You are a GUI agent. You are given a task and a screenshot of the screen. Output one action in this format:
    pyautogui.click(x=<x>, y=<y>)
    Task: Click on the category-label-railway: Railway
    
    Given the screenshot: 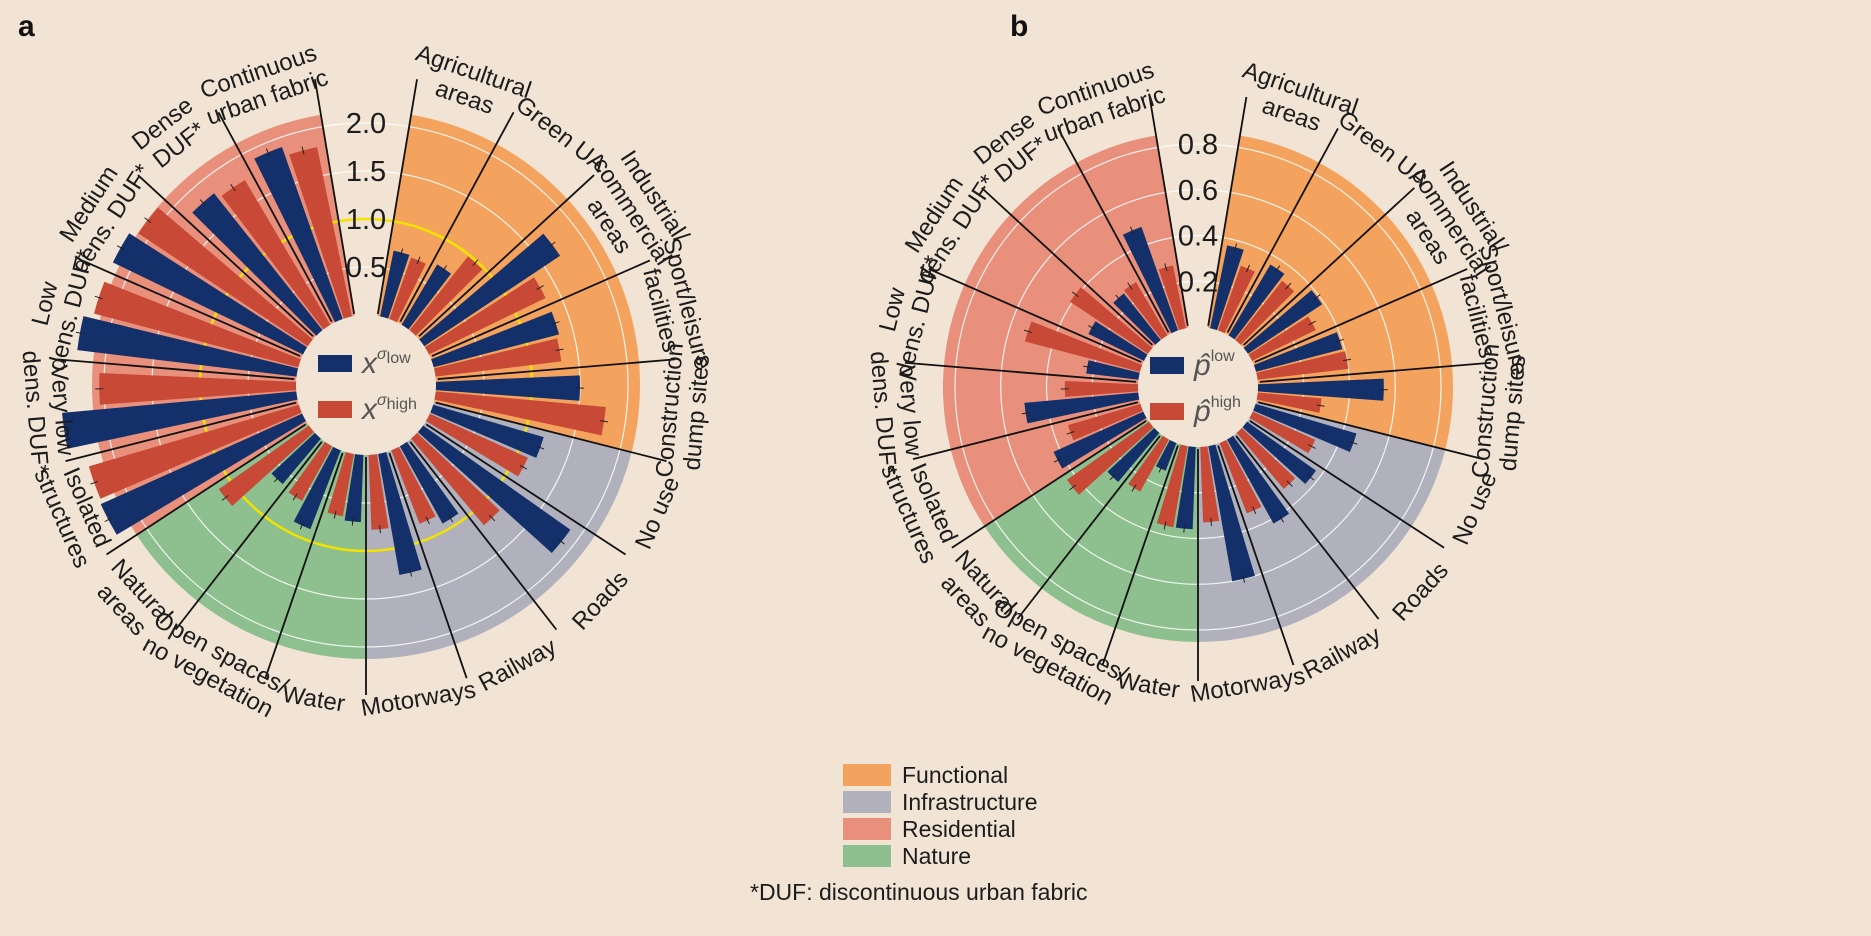 What is the action you would take?
    pyautogui.click(x=1342, y=653)
    